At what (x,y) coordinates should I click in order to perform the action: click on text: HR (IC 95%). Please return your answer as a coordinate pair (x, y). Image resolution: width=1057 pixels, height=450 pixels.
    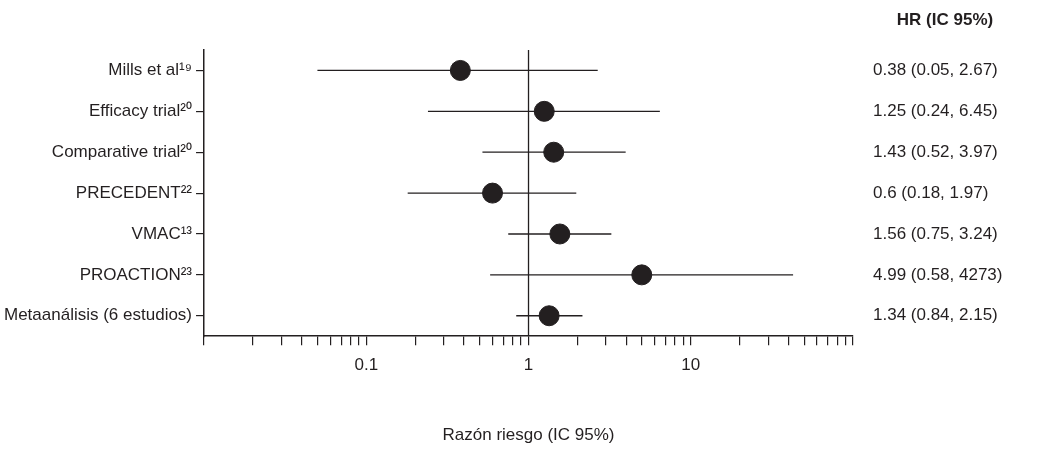
    Looking at the image, I should click on (945, 19).